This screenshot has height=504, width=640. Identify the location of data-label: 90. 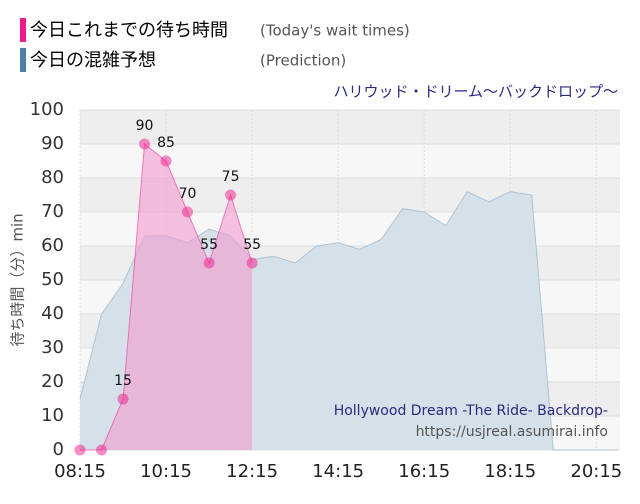
(145, 126).